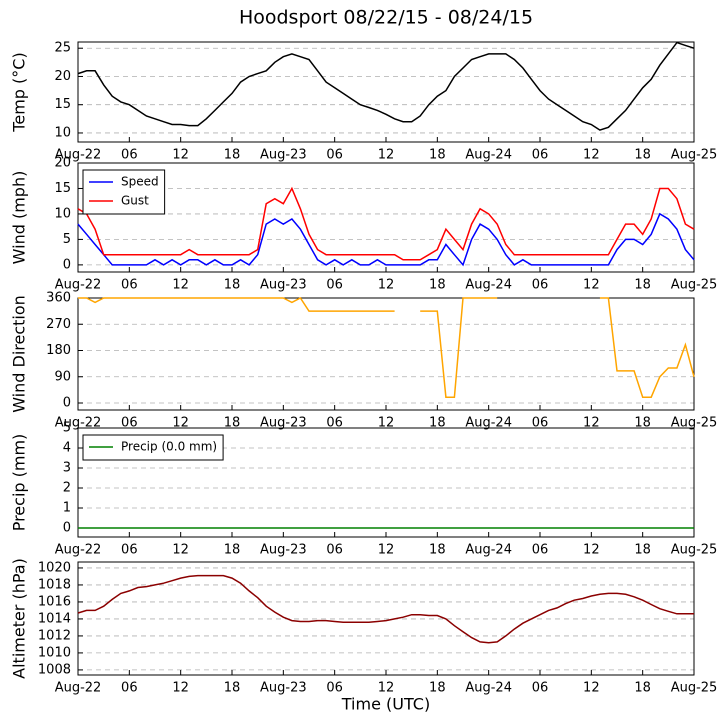 The image size is (726, 725). Describe the element at coordinates (54, 567) in the screenshot. I see `y-tick-label: 1020` at that location.